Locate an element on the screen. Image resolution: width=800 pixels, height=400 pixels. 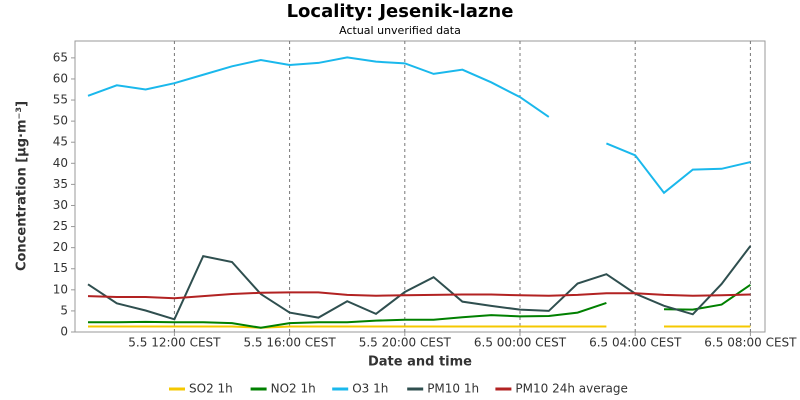
y-tick-label: 60 is located at coordinates (60, 78).